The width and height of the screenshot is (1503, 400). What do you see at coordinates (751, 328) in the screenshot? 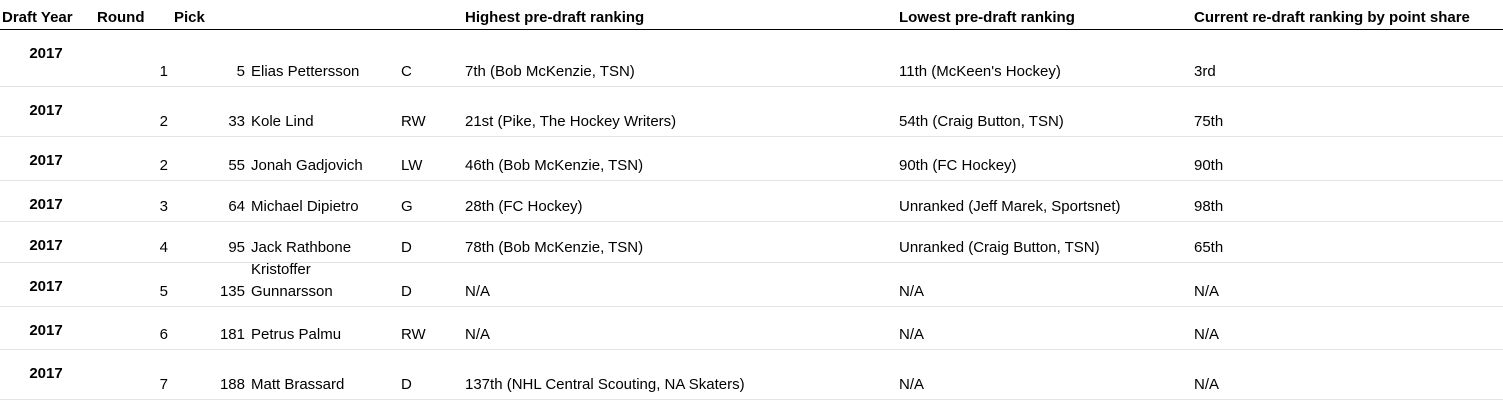
I see `table-row: 2017 6 181 Petrus Palmu RW N/A N/A N/A` at bounding box center [751, 328].